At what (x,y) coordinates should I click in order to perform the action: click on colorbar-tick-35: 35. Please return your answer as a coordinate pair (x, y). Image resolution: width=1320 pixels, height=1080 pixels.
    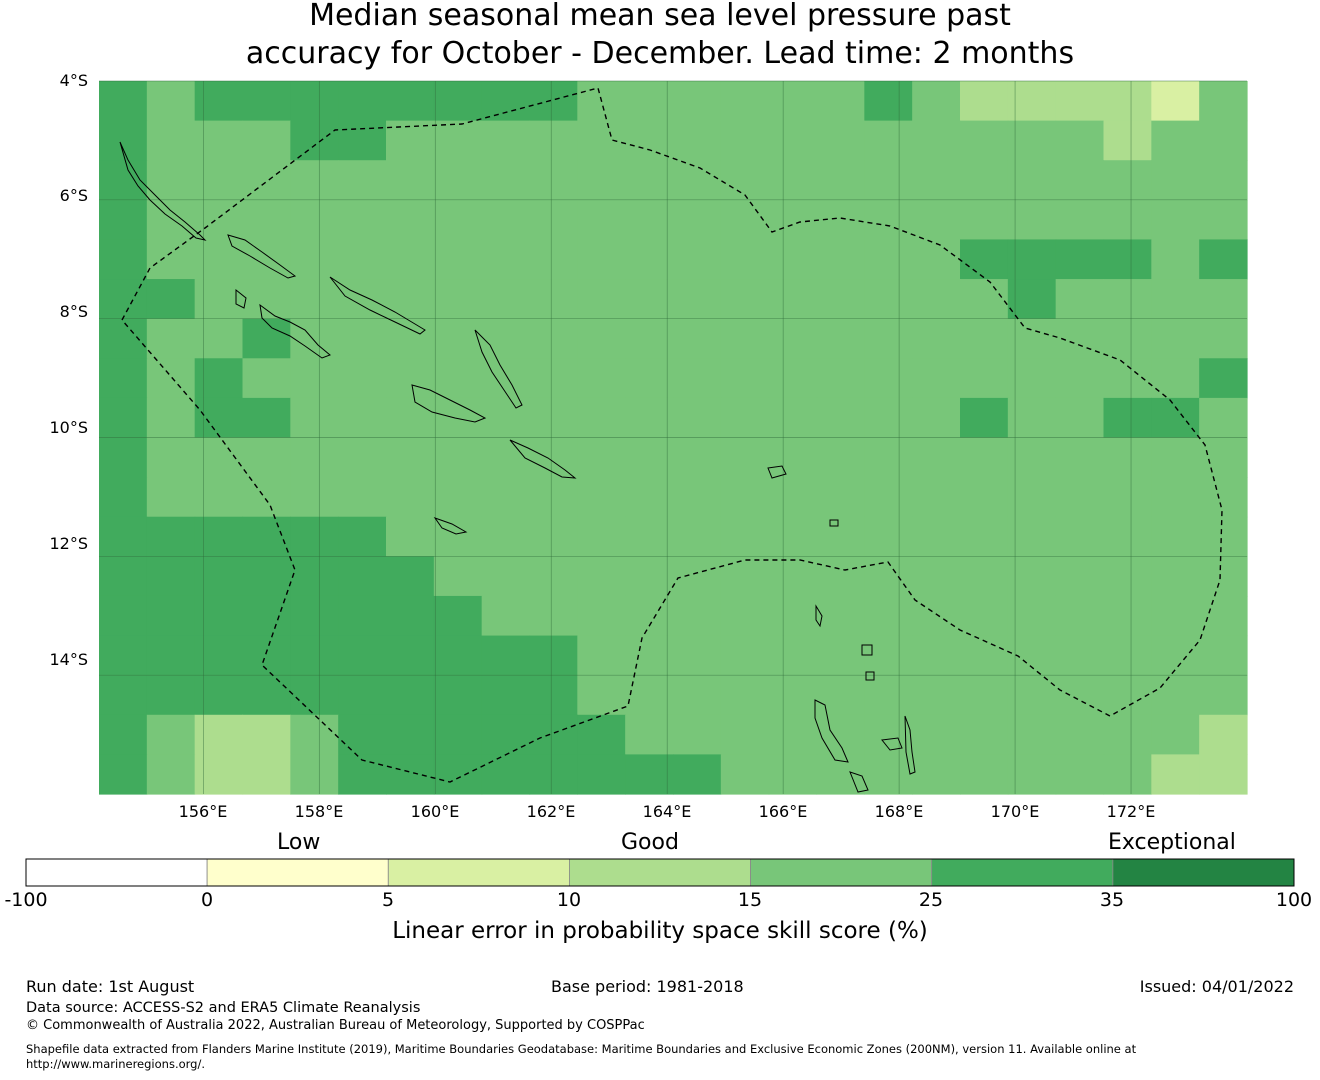
    Looking at the image, I should click on (1112, 900).